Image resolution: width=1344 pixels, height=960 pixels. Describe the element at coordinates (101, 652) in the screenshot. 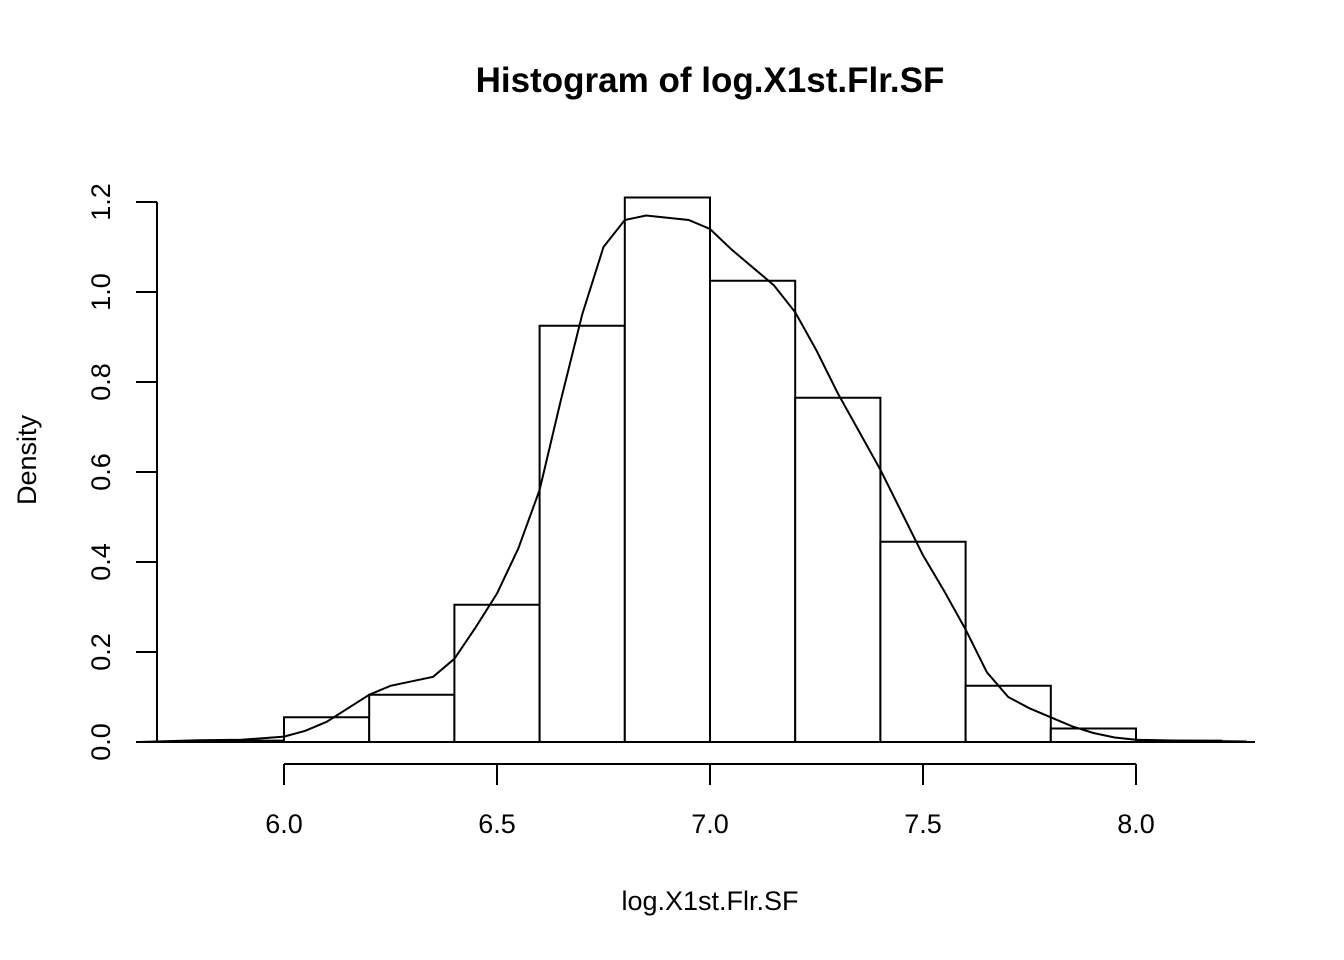

I see `y-tick-label-1: 0.2` at that location.